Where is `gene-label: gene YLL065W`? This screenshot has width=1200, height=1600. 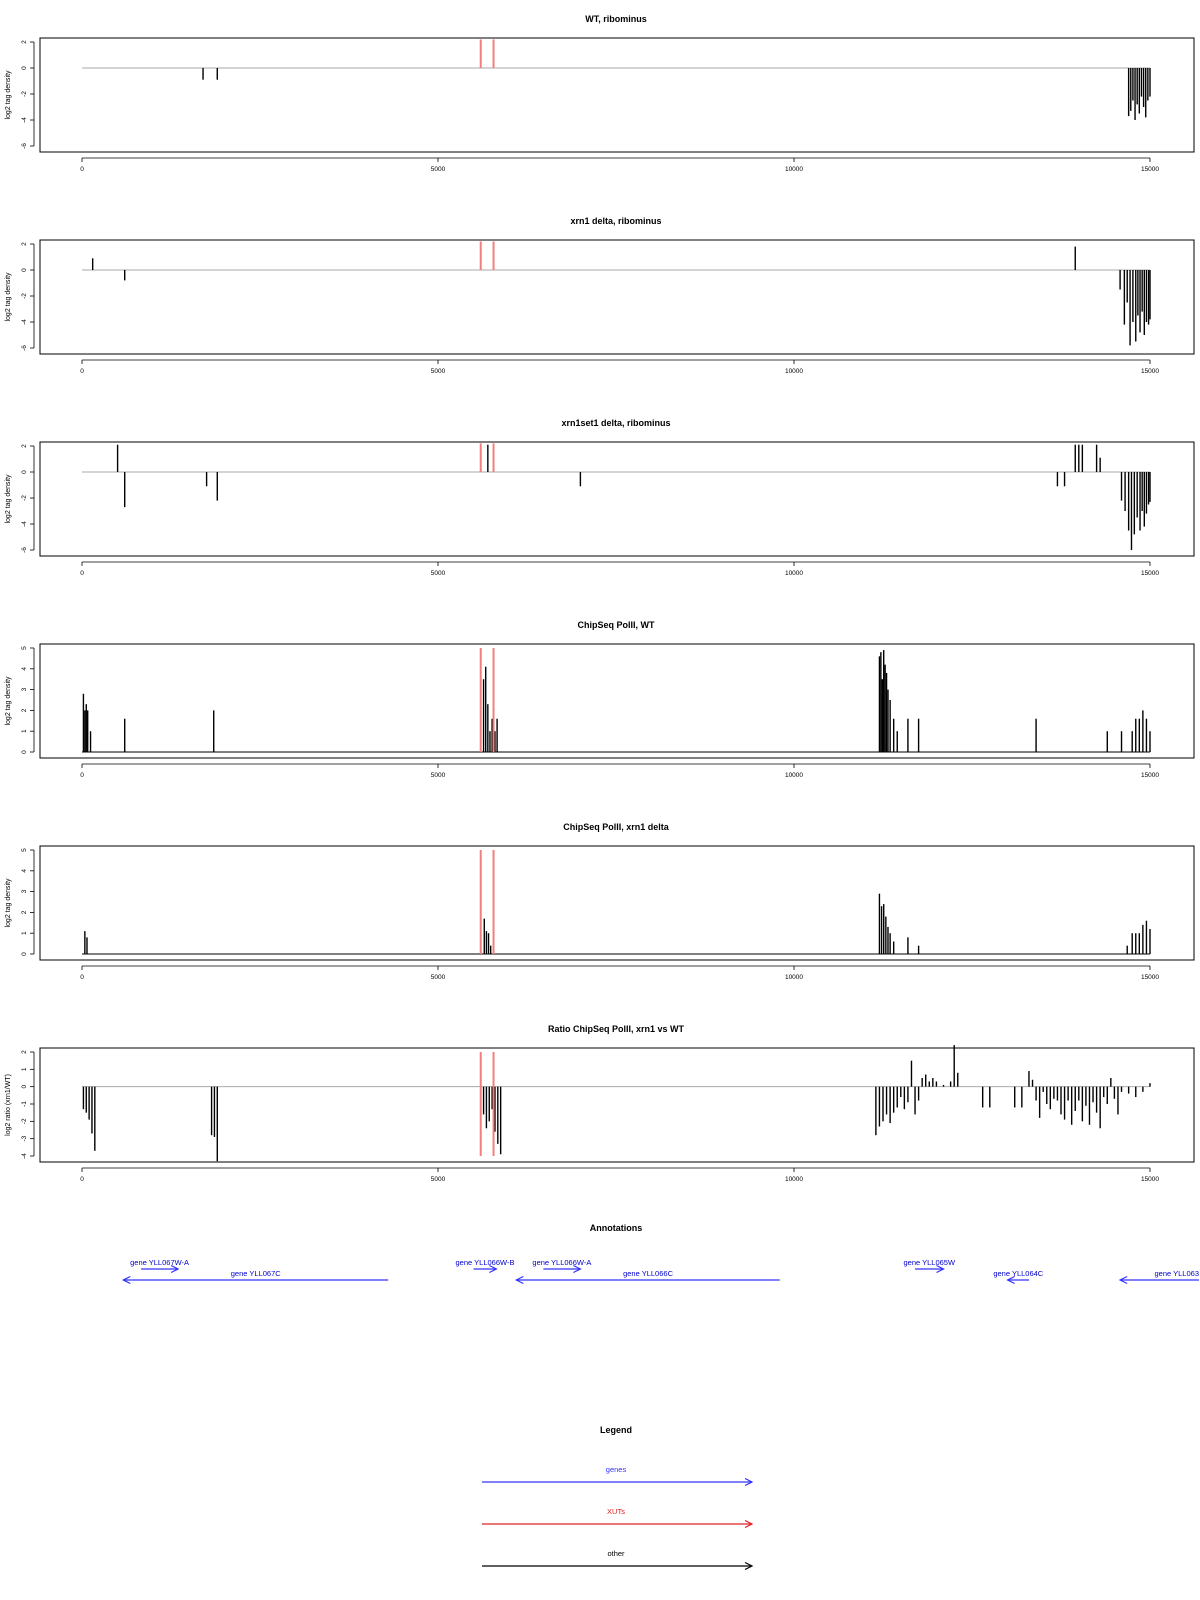 gene-label: gene YLL065W is located at coordinates (929, 1262).